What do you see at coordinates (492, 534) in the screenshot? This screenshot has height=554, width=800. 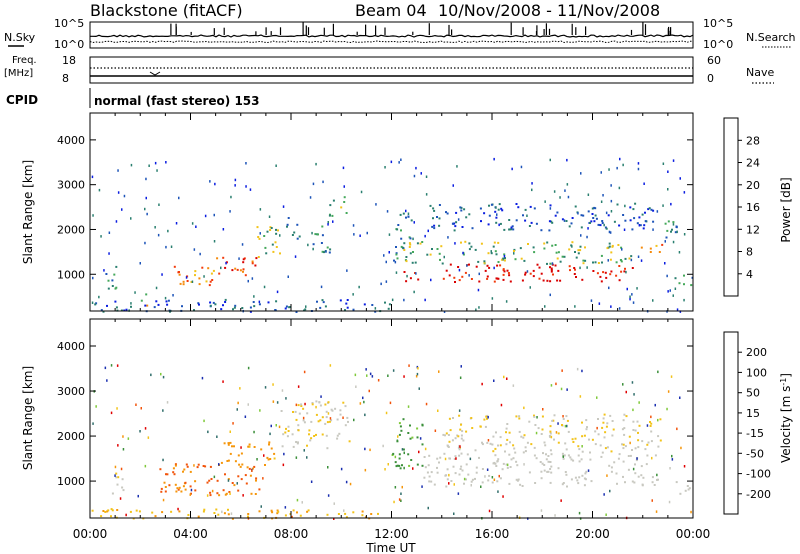 I see `time-tick-label: 16:00` at bounding box center [492, 534].